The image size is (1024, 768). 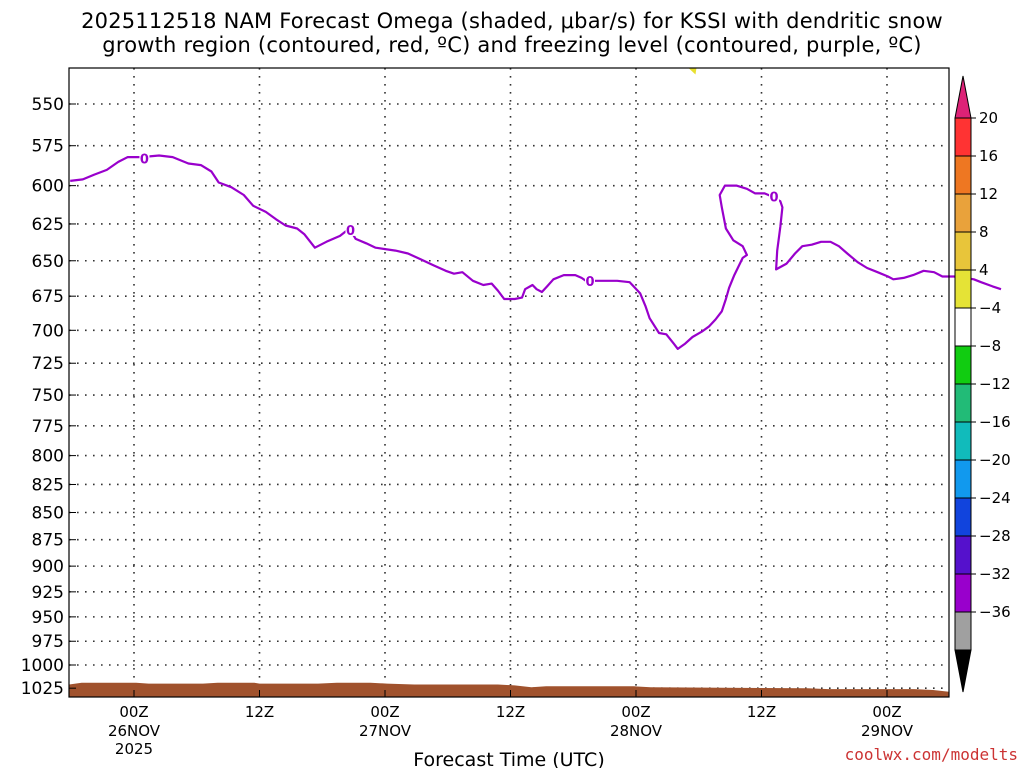 What do you see at coordinates (48, 427) in the screenshot?
I see `y-tick-label: 775` at bounding box center [48, 427].